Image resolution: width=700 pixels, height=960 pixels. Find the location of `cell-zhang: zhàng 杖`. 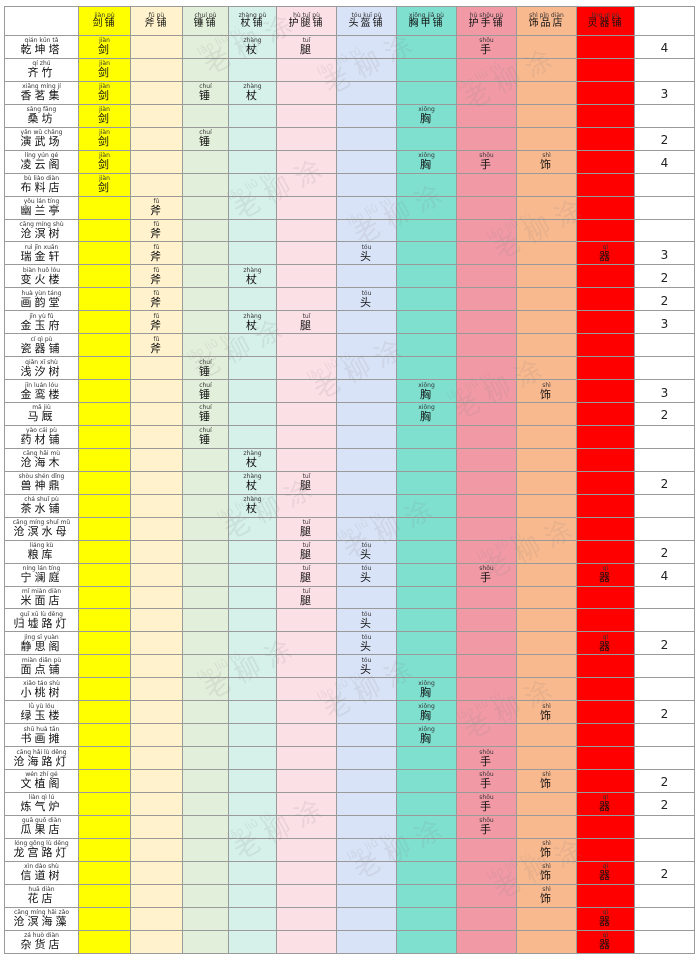

cell-zhang: zhàng 杖 is located at coordinates (252, 322).